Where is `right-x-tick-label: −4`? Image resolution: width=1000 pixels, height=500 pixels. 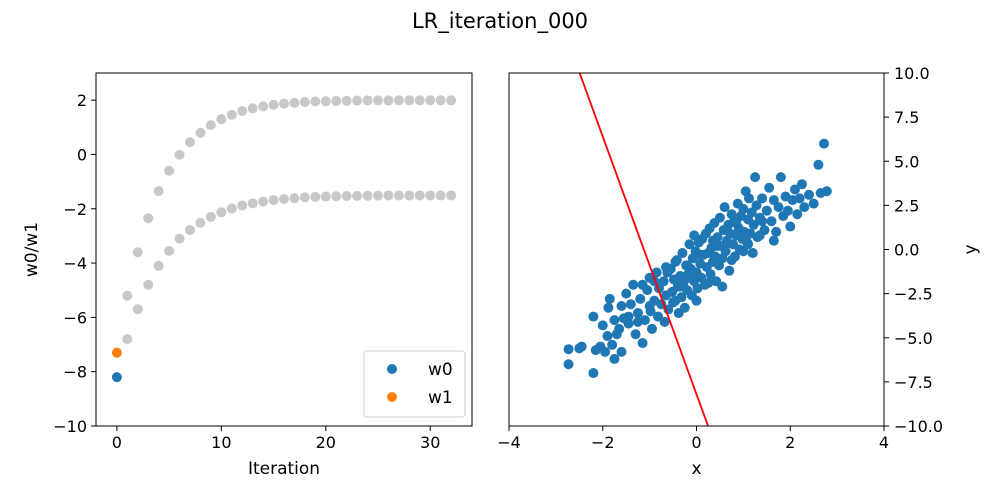 right-x-tick-label: −4 is located at coordinates (509, 442).